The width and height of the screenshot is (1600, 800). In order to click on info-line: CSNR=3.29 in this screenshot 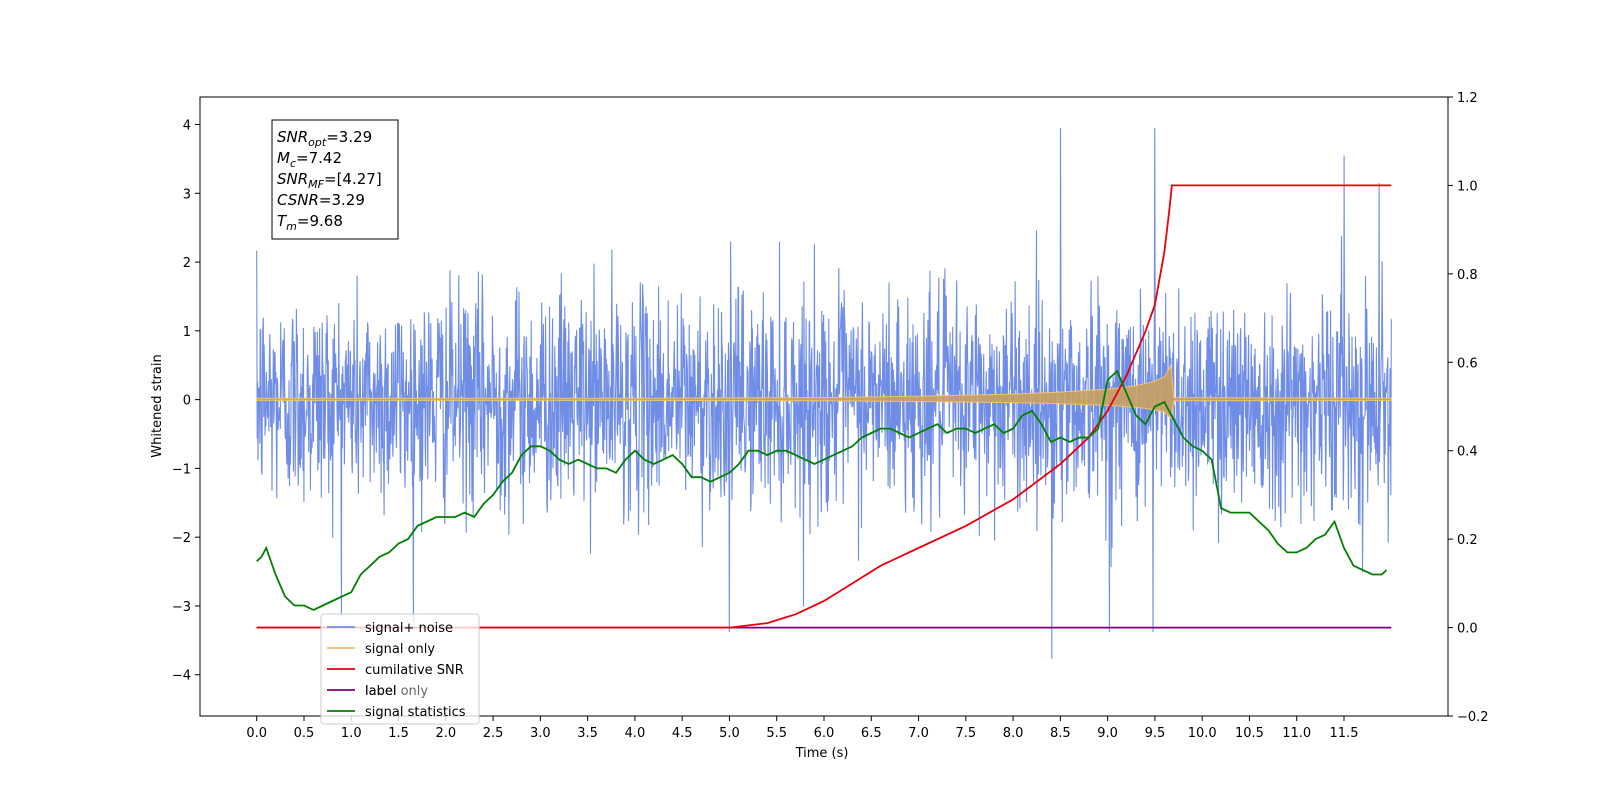, I will do `click(321, 200)`.